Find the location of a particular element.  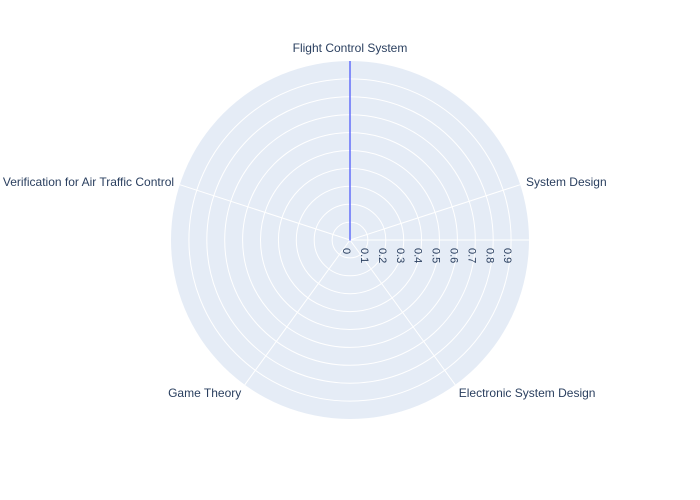

radial-tick-label: 0.3 is located at coordinates (400, 255).